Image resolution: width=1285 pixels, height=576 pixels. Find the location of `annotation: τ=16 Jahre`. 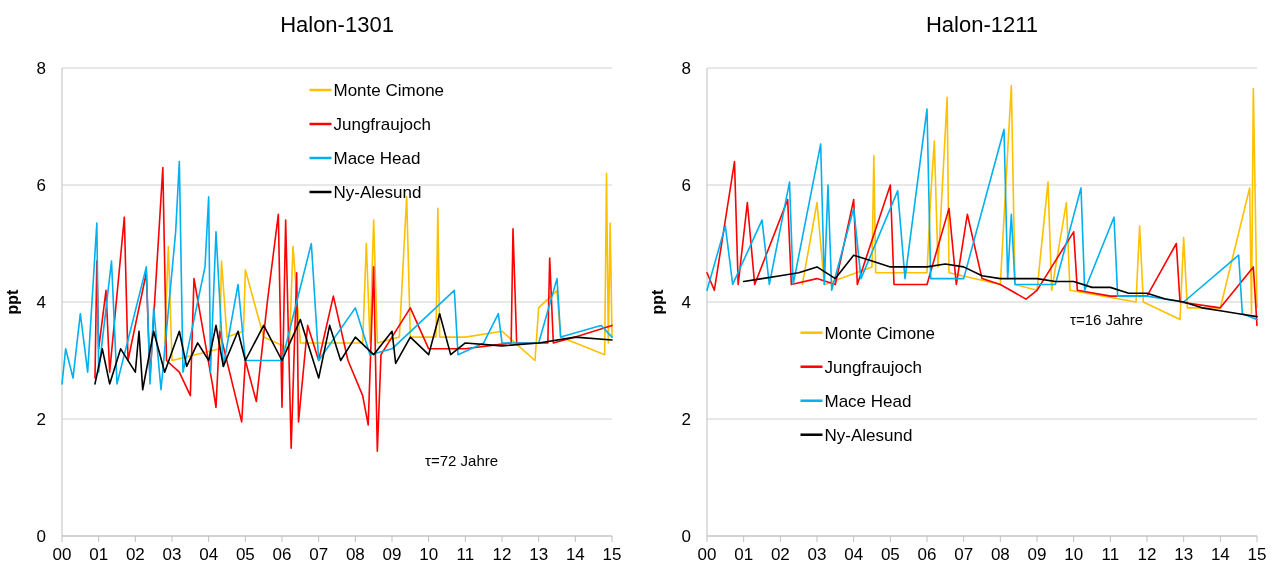

annotation: τ=16 Jahre is located at coordinates (1107, 320).